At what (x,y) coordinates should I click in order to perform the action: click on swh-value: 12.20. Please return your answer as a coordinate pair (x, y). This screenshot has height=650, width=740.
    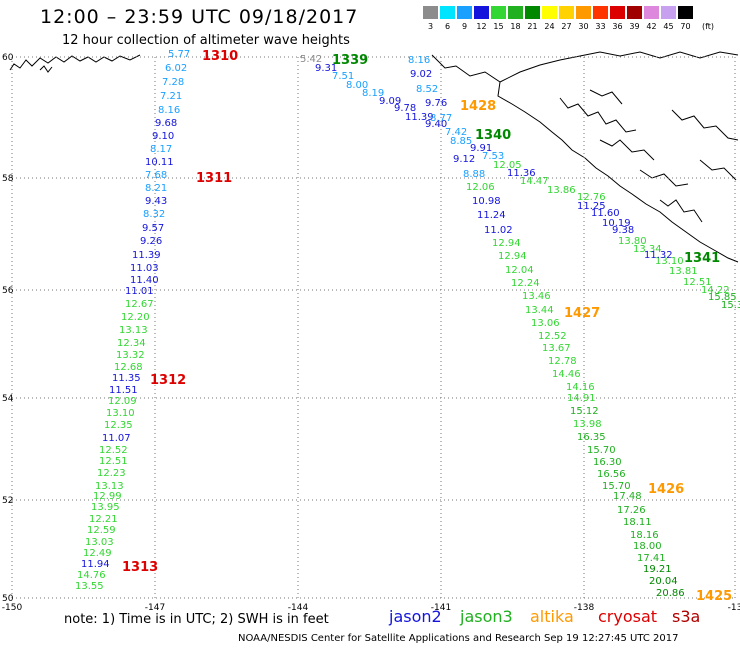
    Looking at the image, I should click on (135, 317).